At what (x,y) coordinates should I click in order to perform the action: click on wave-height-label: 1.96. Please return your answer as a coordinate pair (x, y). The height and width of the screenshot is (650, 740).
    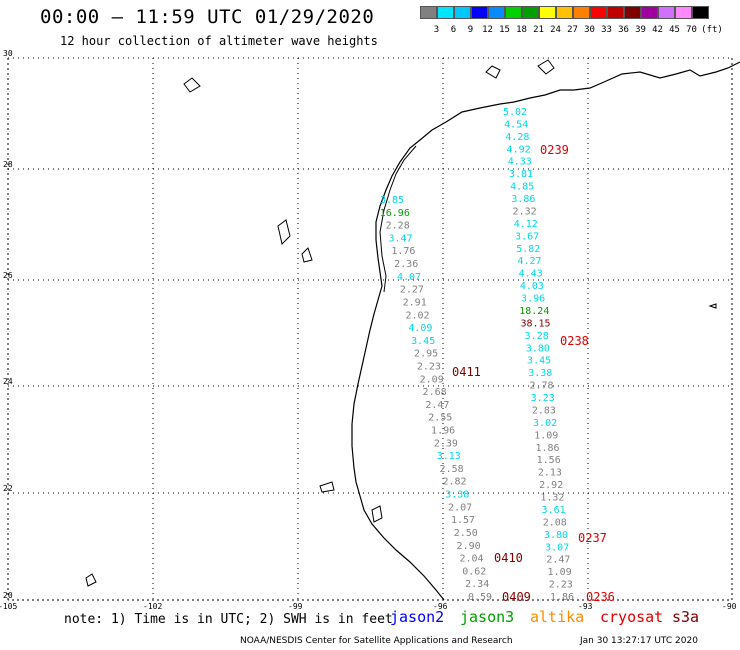
    Looking at the image, I should click on (443, 431).